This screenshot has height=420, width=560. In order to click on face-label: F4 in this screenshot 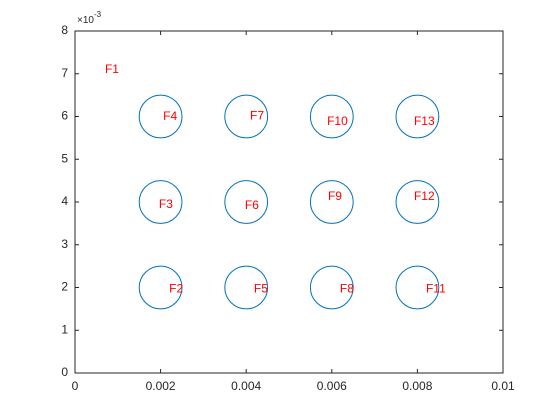, I will do `click(170, 116)`.